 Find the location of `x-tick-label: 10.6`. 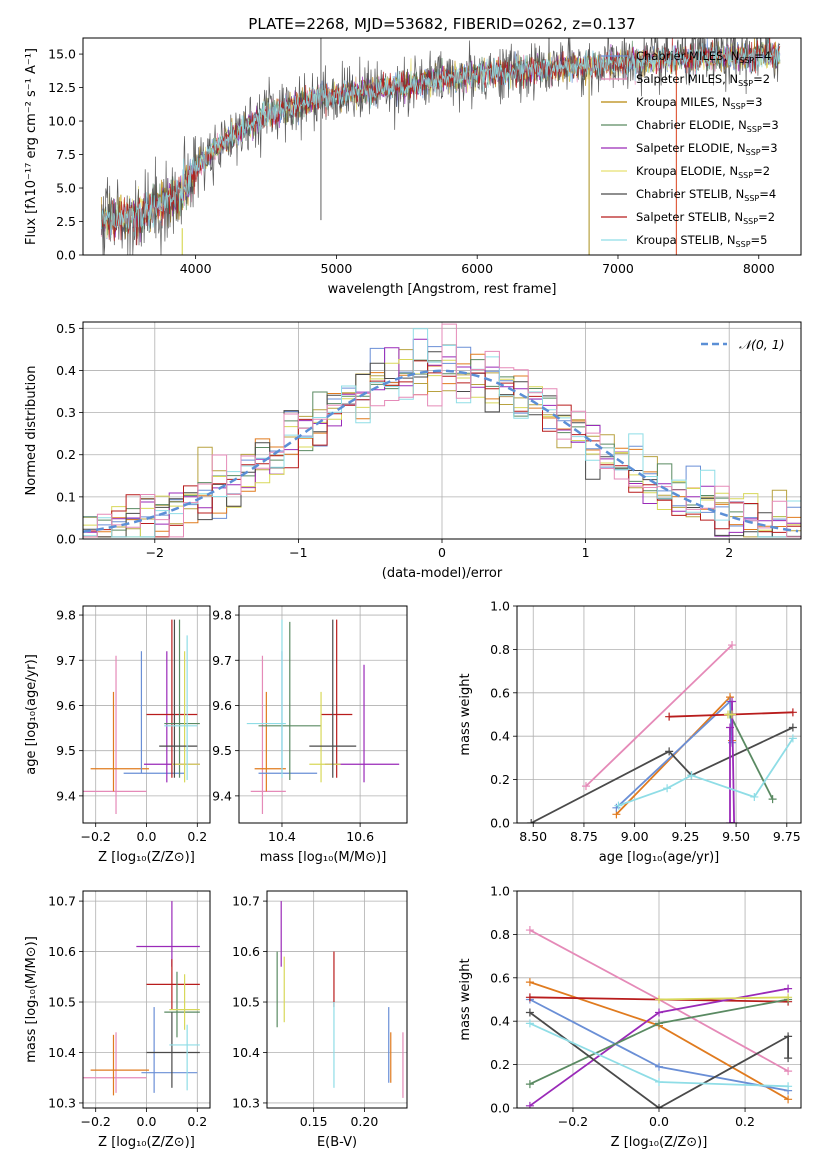

x-tick-label: 10.6 is located at coordinates (360, 836).